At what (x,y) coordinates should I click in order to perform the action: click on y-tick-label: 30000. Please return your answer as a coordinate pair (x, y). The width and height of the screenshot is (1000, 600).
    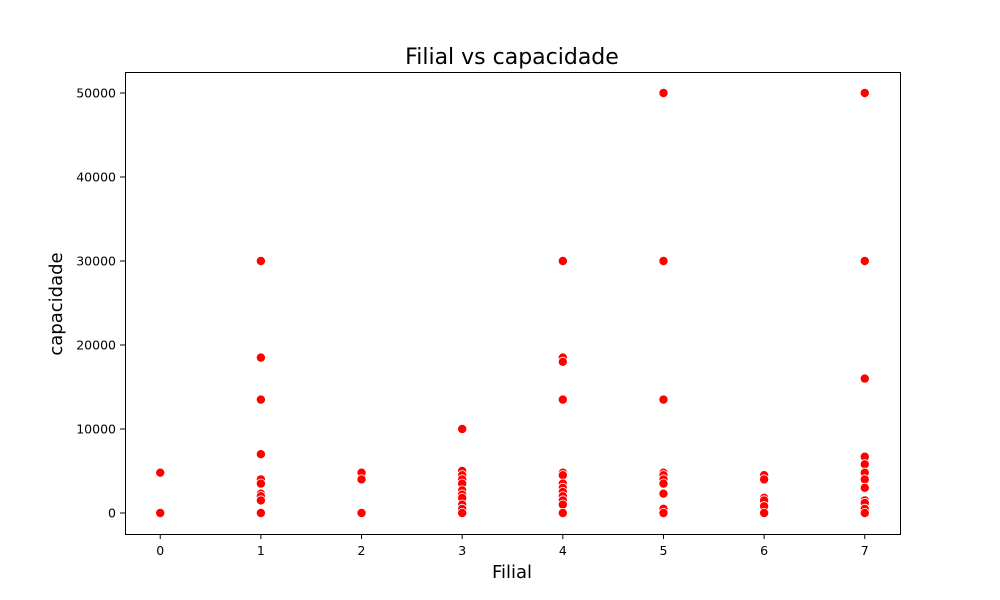
    Looking at the image, I should click on (96, 261).